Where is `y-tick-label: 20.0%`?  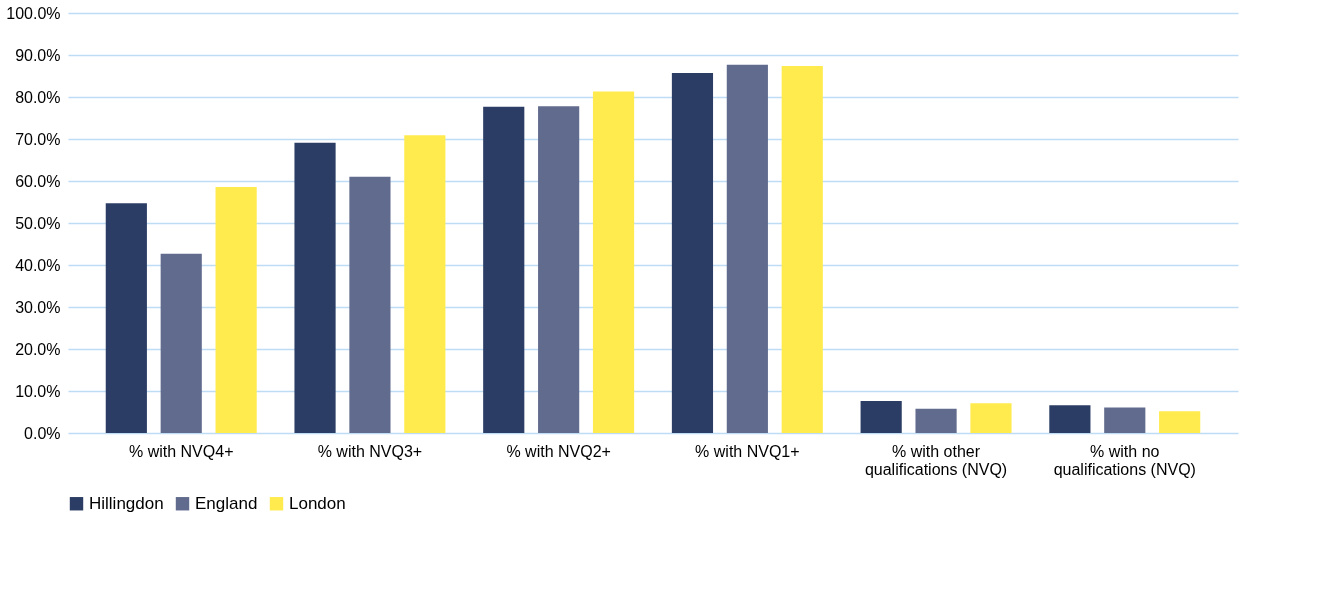
y-tick-label: 20.0% is located at coordinates (38, 349).